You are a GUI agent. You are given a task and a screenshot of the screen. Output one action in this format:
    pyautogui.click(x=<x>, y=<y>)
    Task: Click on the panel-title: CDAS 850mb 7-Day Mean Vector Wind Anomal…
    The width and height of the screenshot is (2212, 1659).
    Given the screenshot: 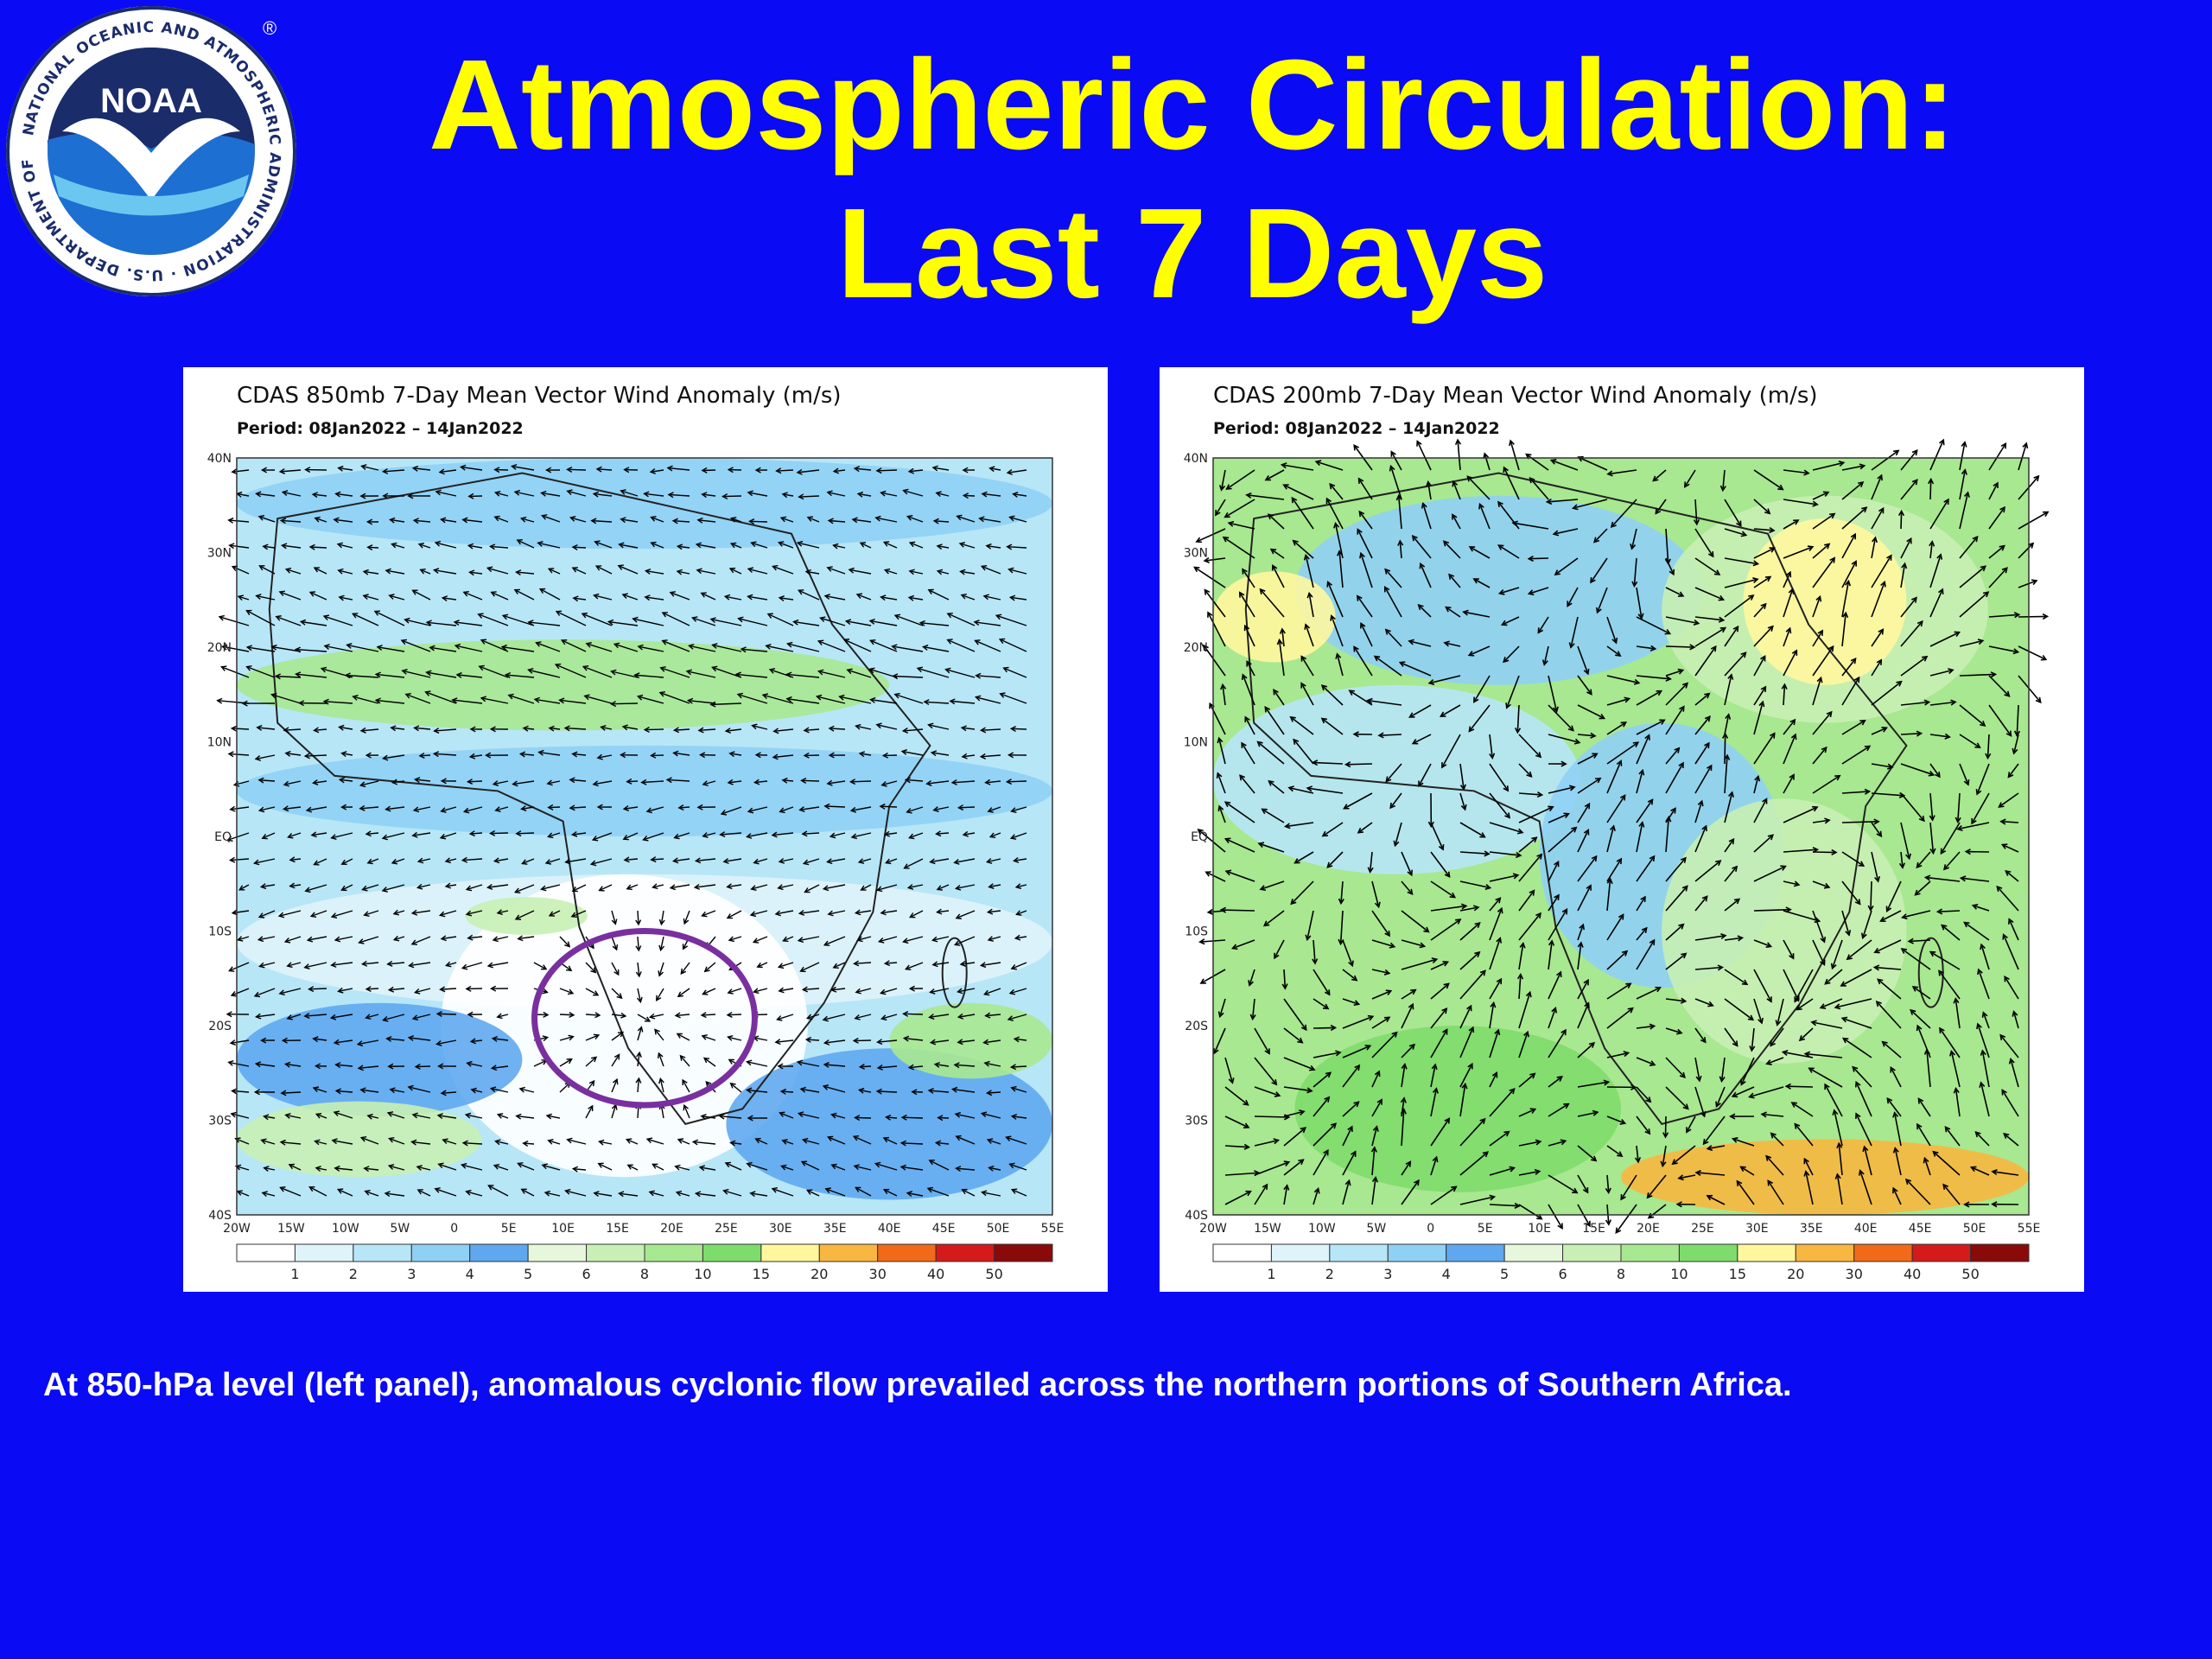 What is the action you would take?
    pyautogui.click(x=539, y=396)
    